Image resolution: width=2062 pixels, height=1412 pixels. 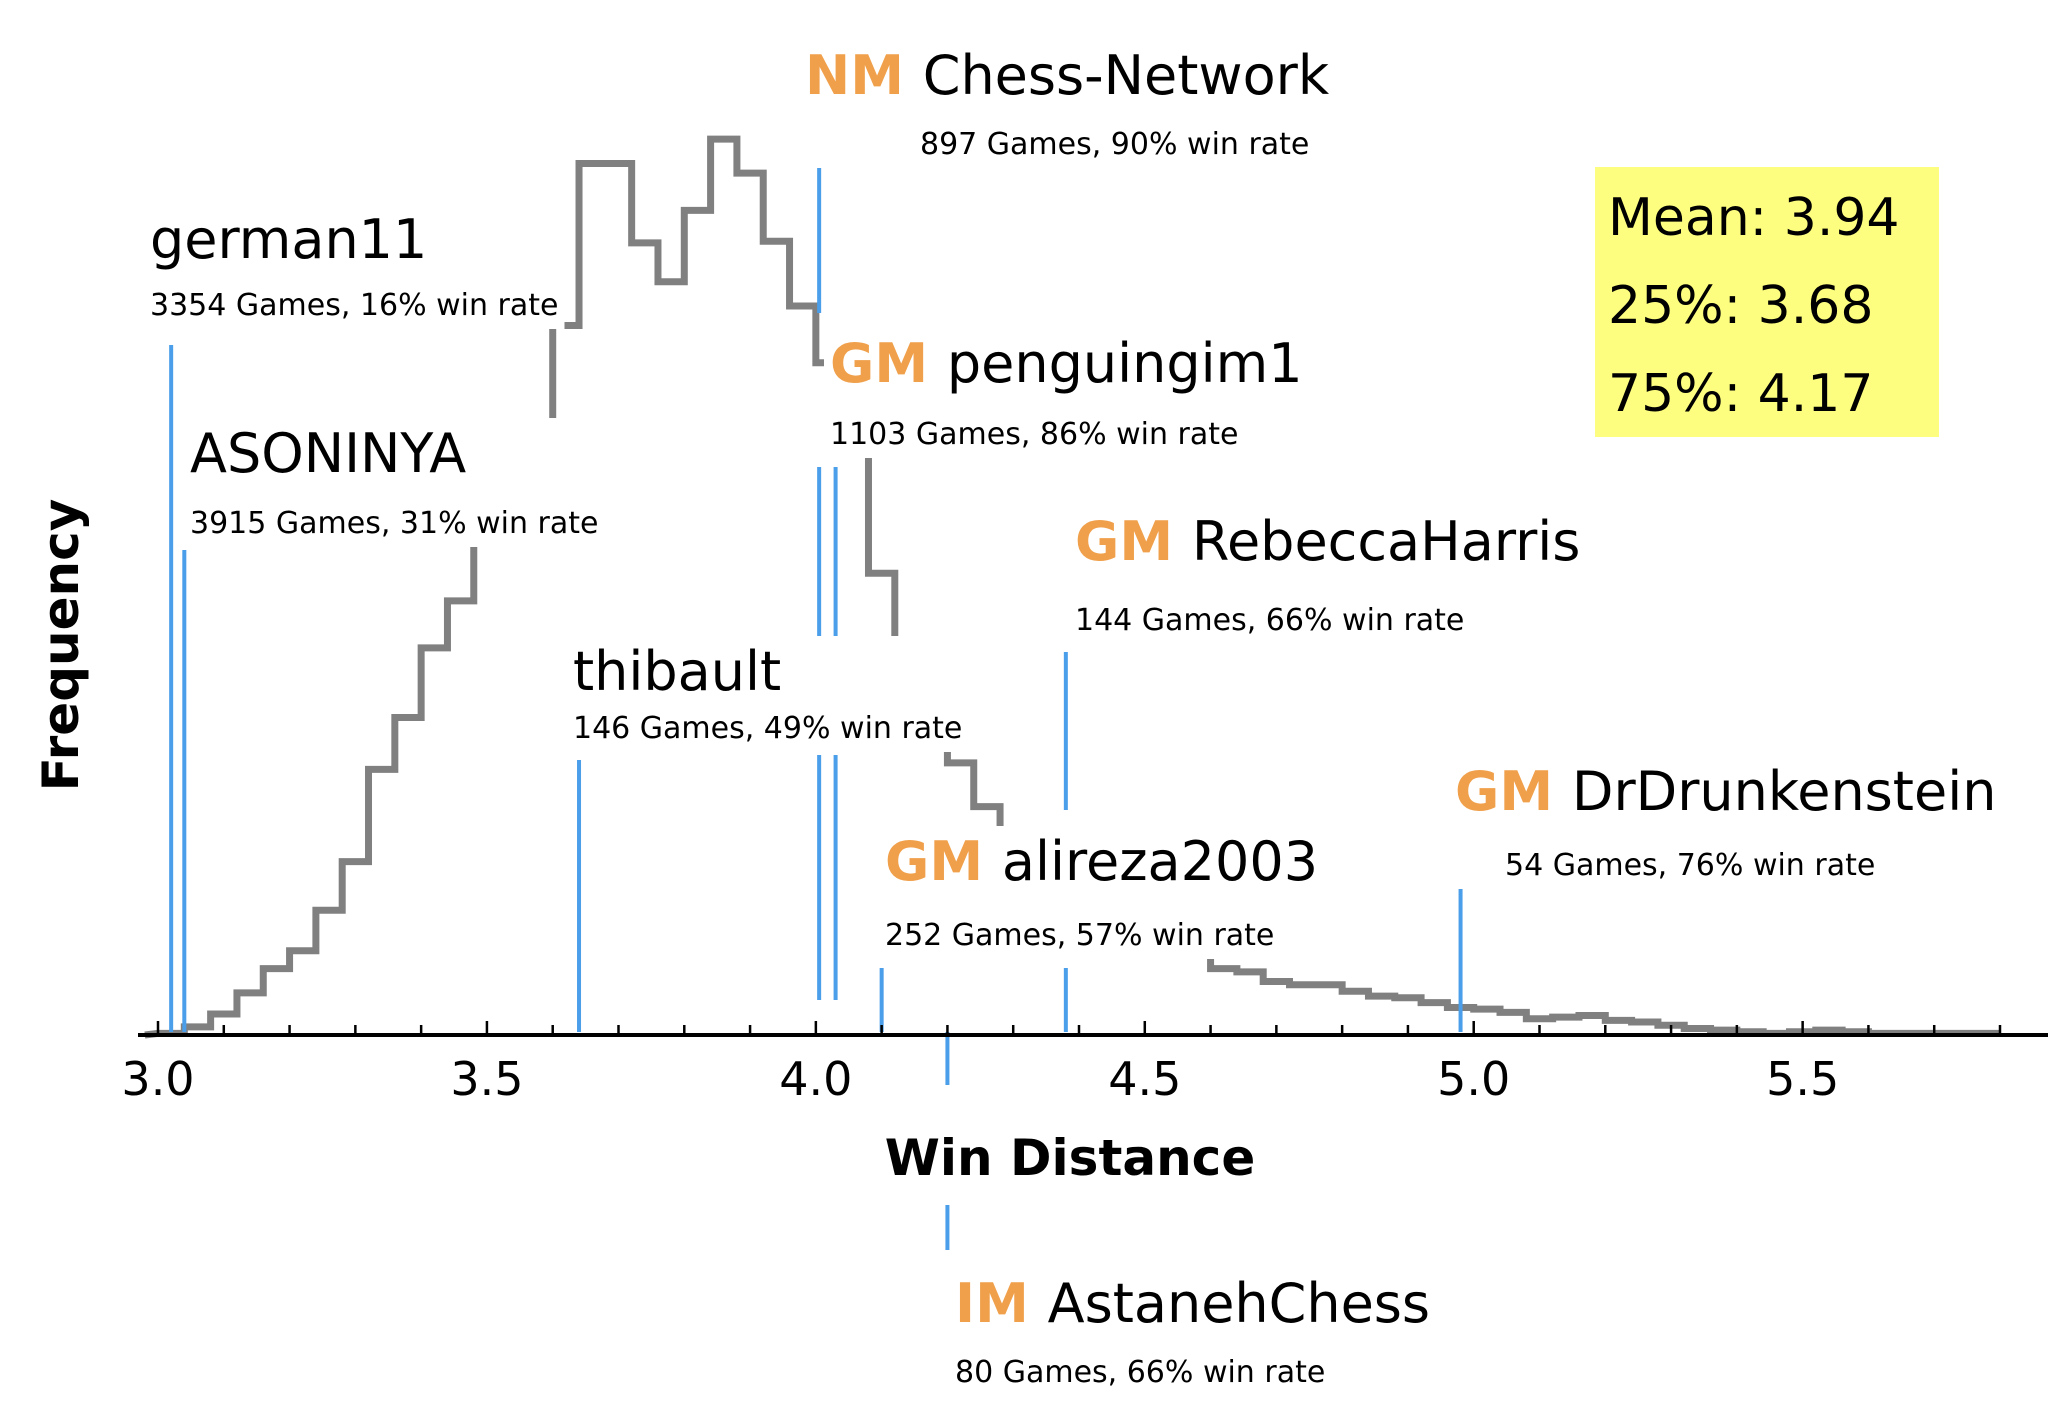 What do you see at coordinates (1473, 1079) in the screenshot?
I see `x-tick-label: 5.0` at bounding box center [1473, 1079].